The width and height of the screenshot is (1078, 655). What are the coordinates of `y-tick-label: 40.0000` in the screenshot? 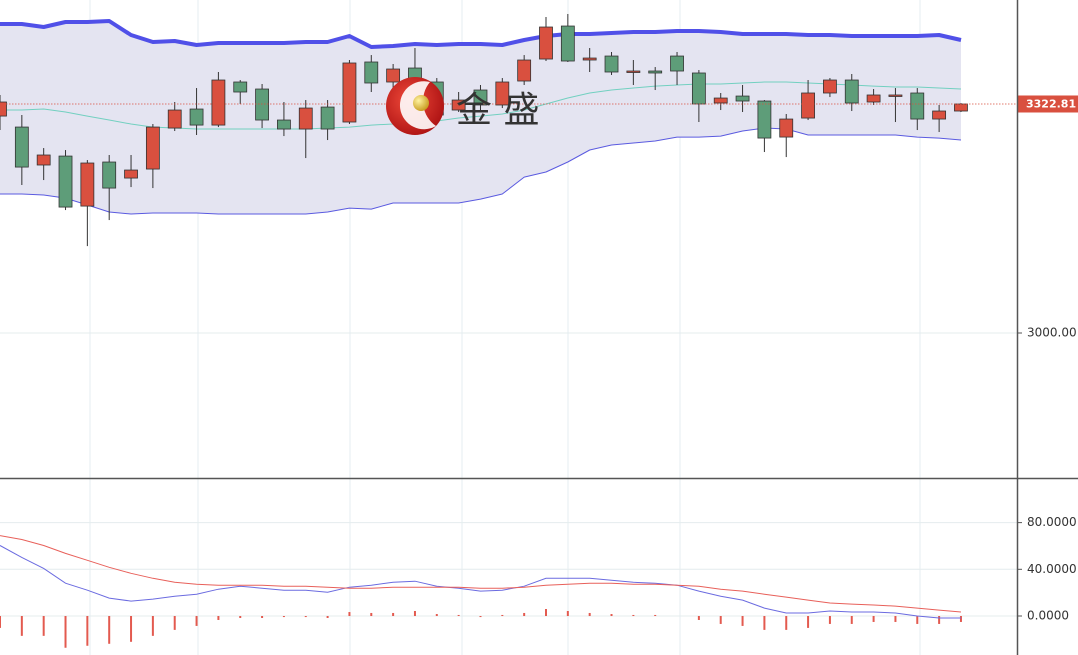 It's located at (1052, 569).